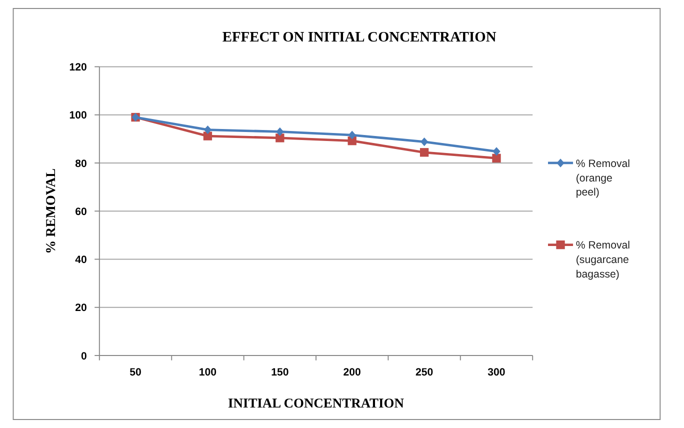 The image size is (684, 428). I want to click on legend-label: % Removal (orange peel), so click(603, 178).